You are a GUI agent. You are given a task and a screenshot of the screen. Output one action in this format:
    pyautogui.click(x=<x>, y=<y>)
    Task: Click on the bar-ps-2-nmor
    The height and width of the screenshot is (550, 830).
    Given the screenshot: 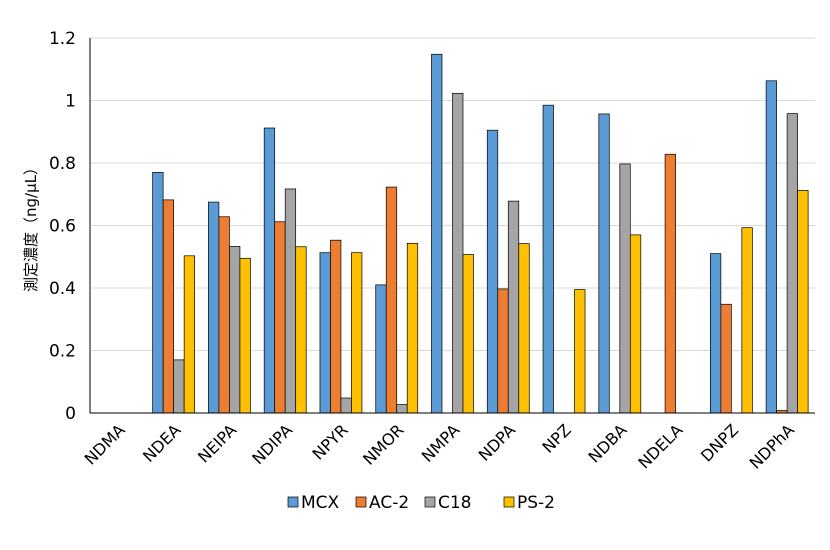 What is the action you would take?
    pyautogui.click(x=412, y=328)
    